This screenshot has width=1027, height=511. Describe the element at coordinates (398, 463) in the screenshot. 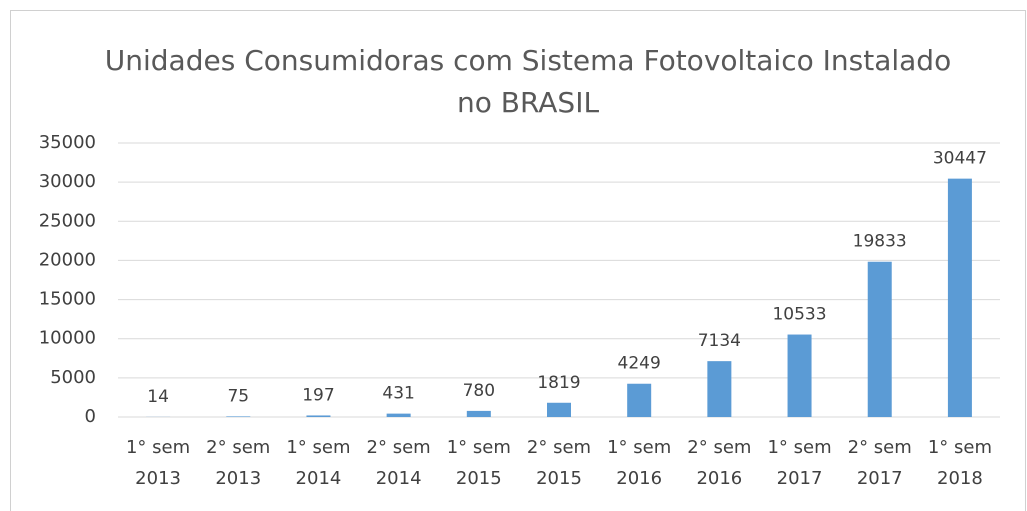

I see `x-tick-label: 2° sem 2014` at that location.